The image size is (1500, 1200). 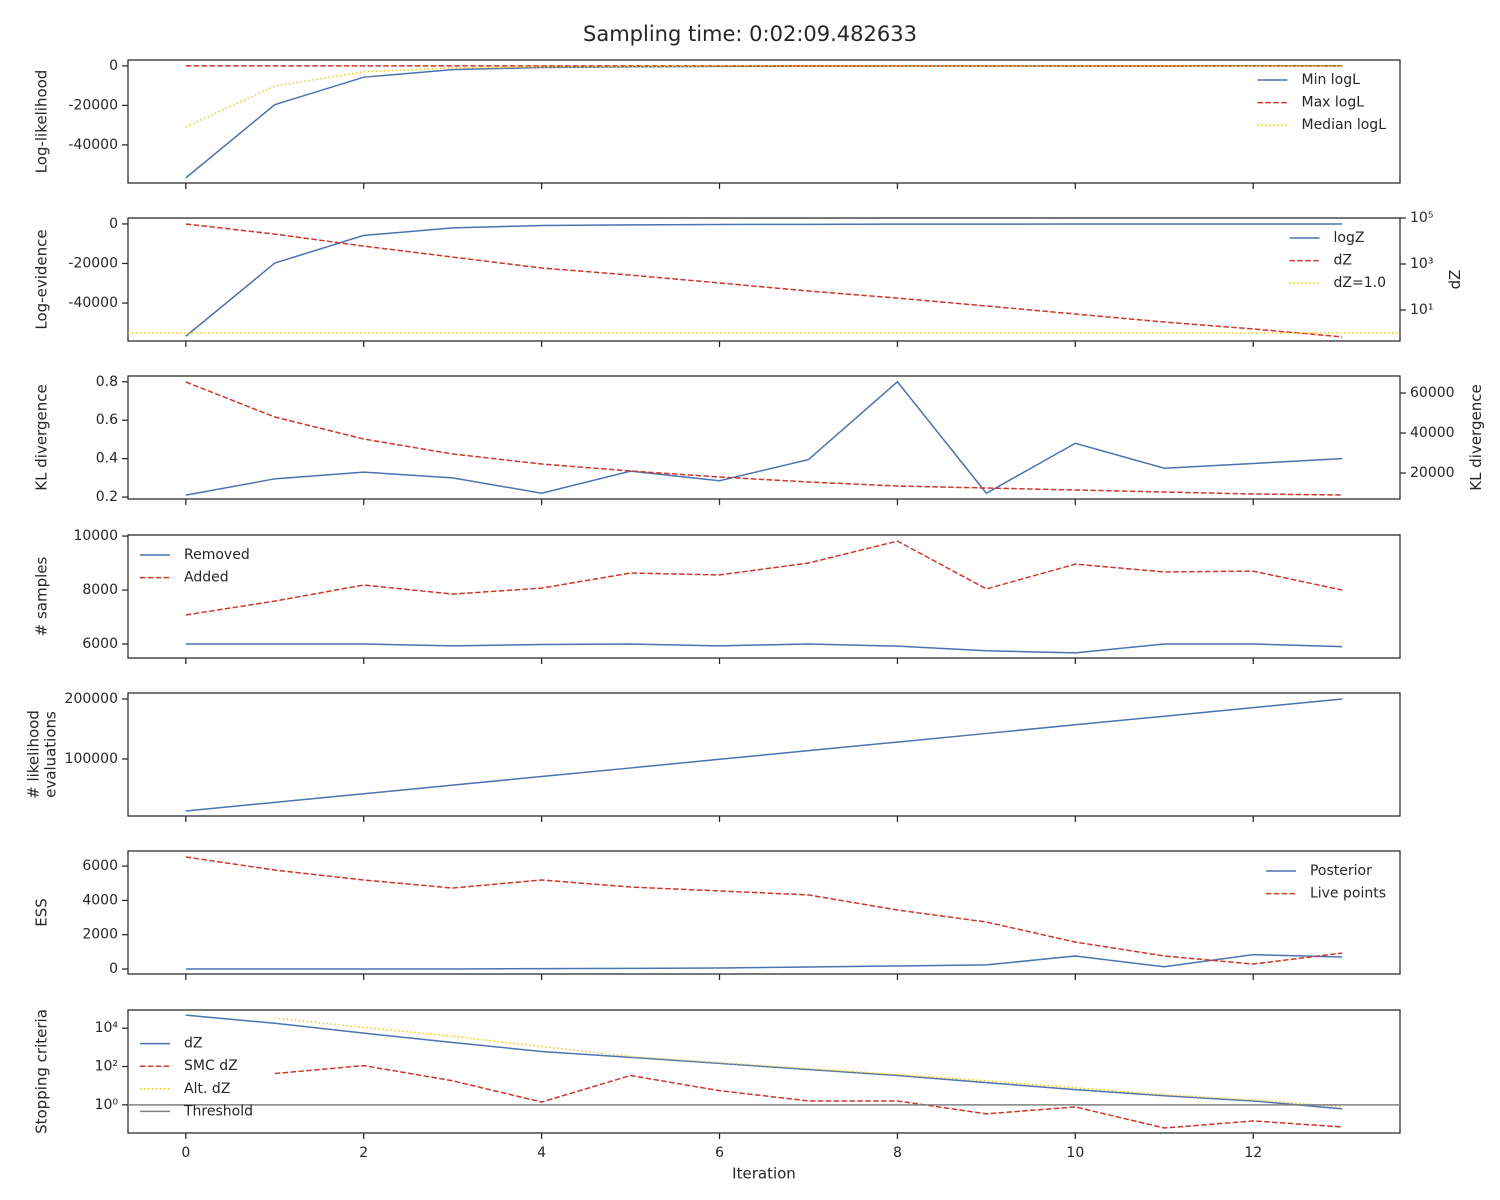 I want to click on legend-label: Threshold, so click(x=218, y=1111).